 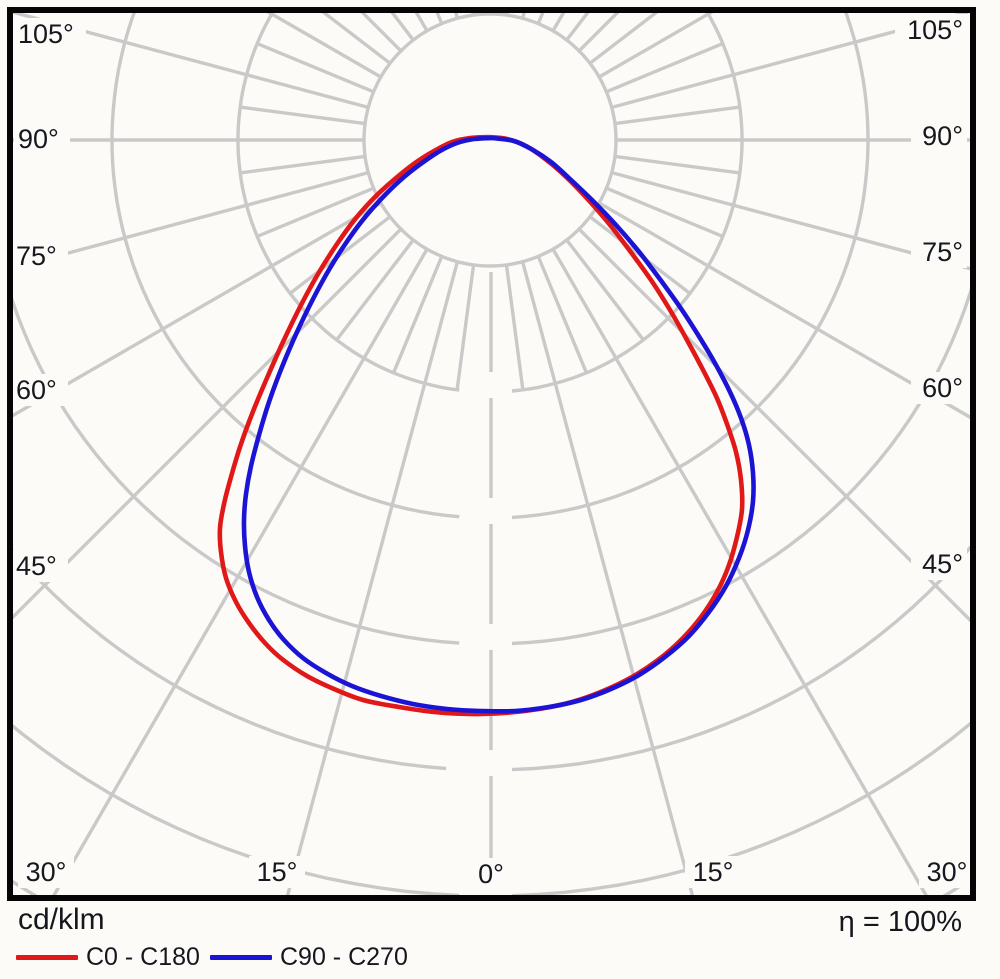 I want to click on light-output-ratio-label: η = 100%, so click(x=900, y=922).